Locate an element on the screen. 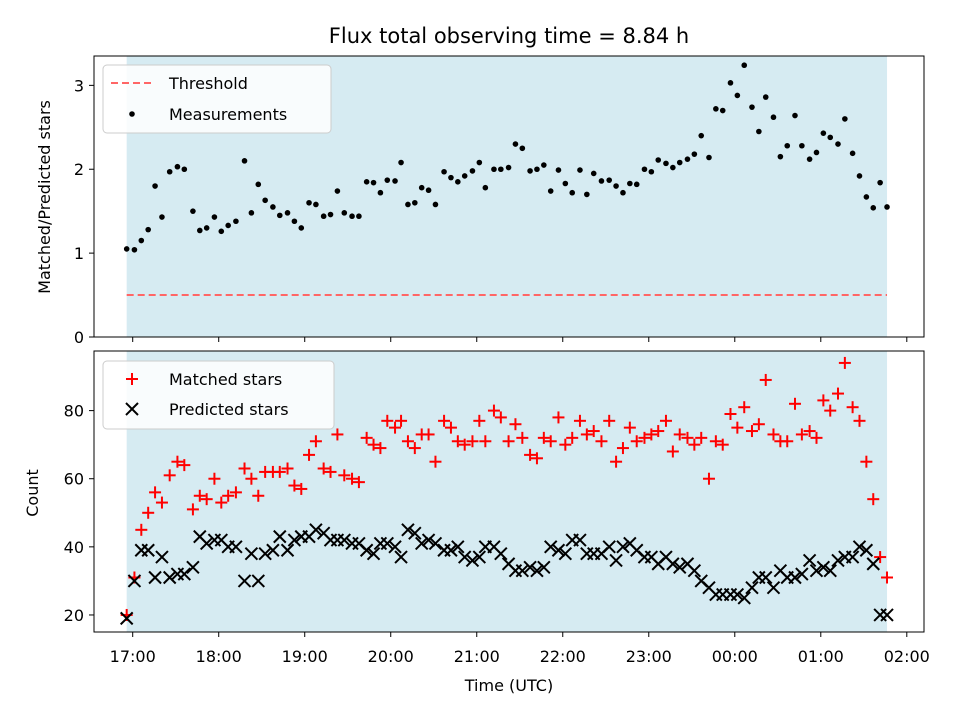 Image resolution: width=960 pixels, height=724 pixels. count-y-tick-label: 80 is located at coordinates (74, 411).